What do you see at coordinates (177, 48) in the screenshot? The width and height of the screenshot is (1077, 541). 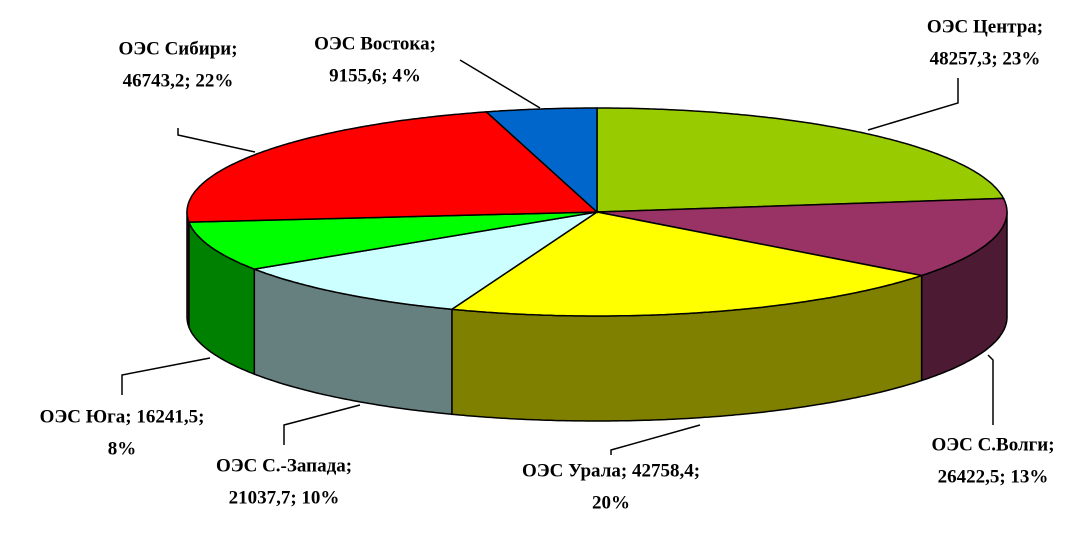 I see `data-label: ОЭС Сибири;` at bounding box center [177, 48].